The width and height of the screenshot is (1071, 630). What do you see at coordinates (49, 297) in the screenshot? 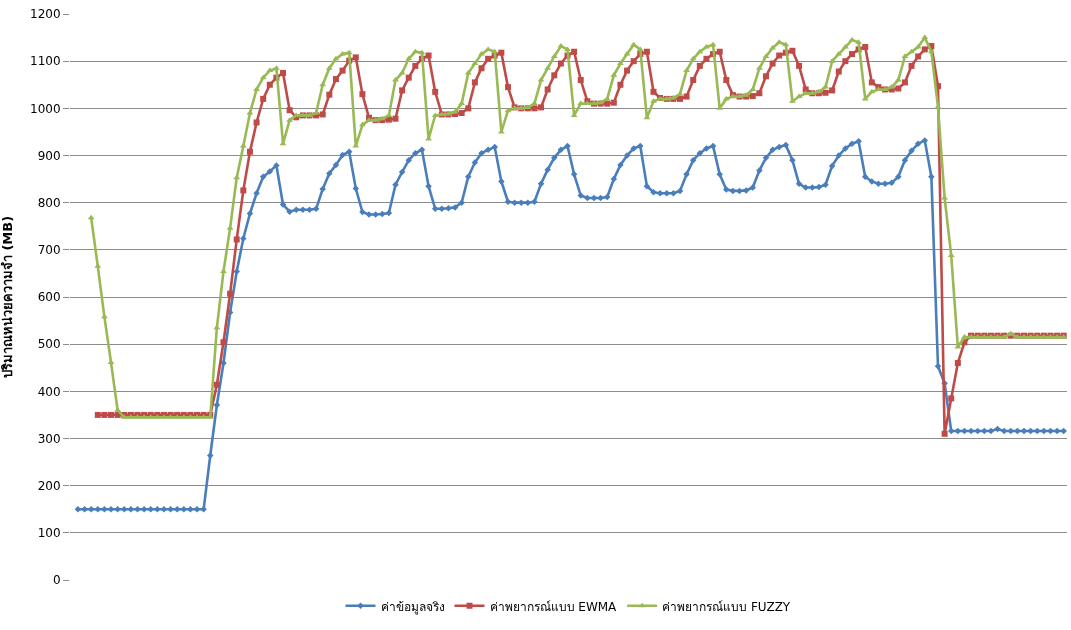
I see `y-tick-label: 600` at bounding box center [49, 297].